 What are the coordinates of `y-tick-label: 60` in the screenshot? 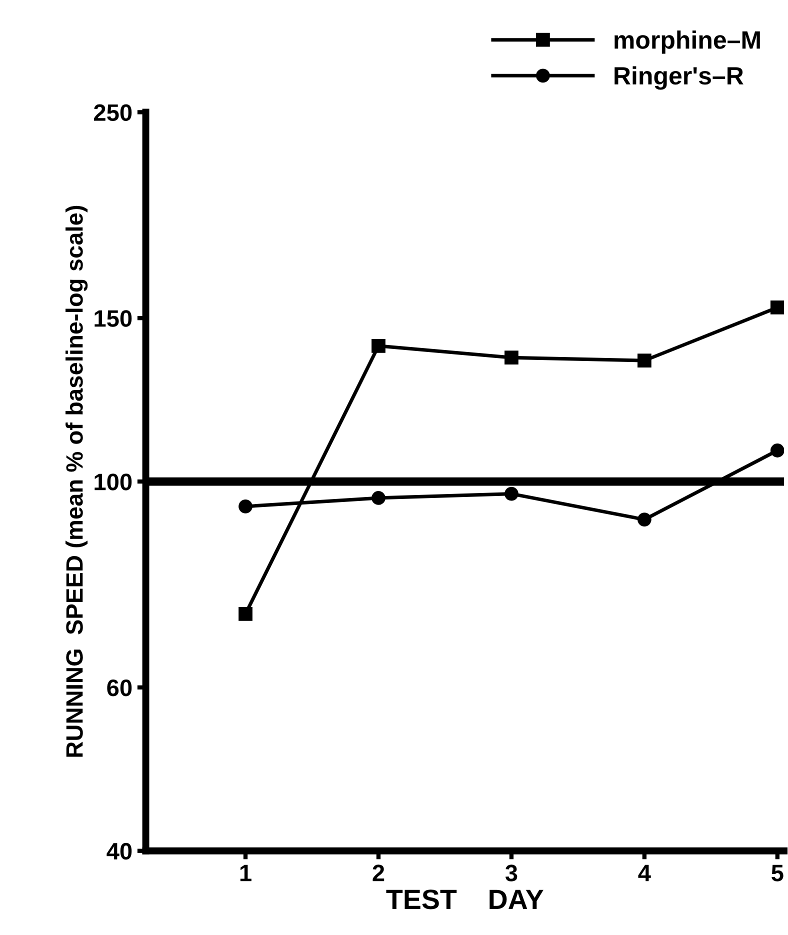 It's located at (119, 687).